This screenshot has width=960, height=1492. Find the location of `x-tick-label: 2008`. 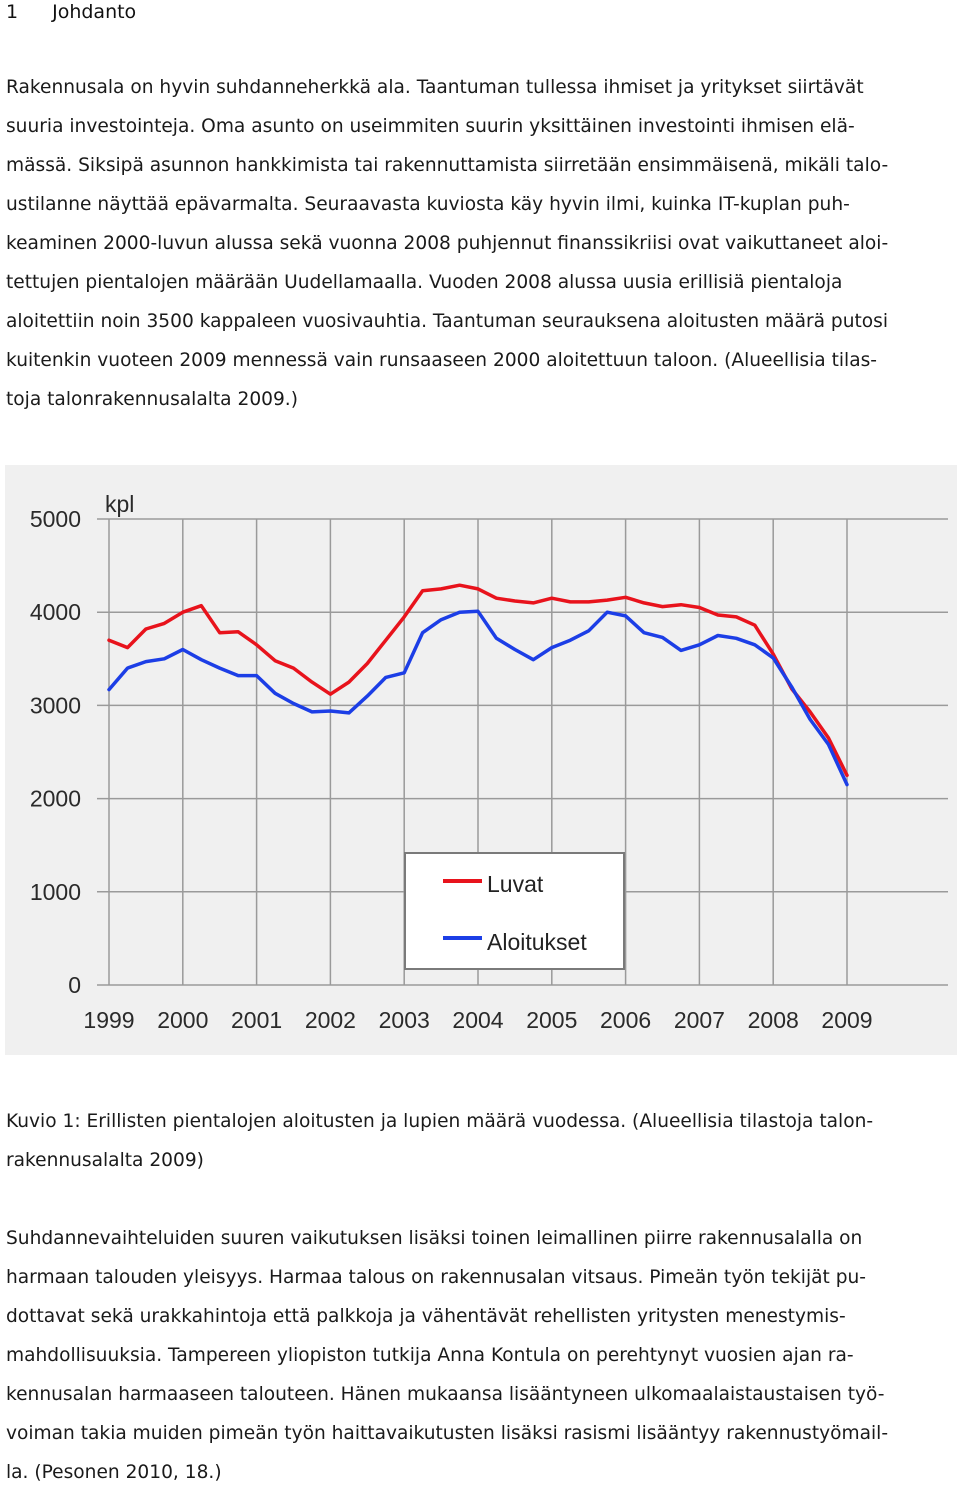

x-tick-label: 2008 is located at coordinates (773, 1020).